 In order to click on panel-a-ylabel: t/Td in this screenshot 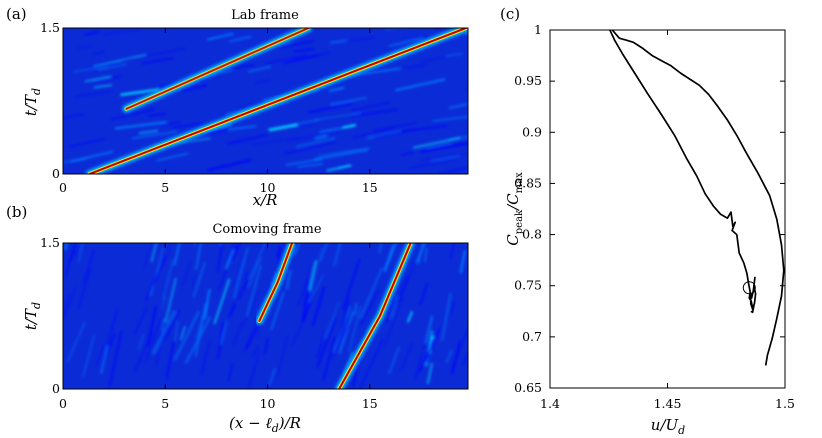, I will do `click(32, 102)`.